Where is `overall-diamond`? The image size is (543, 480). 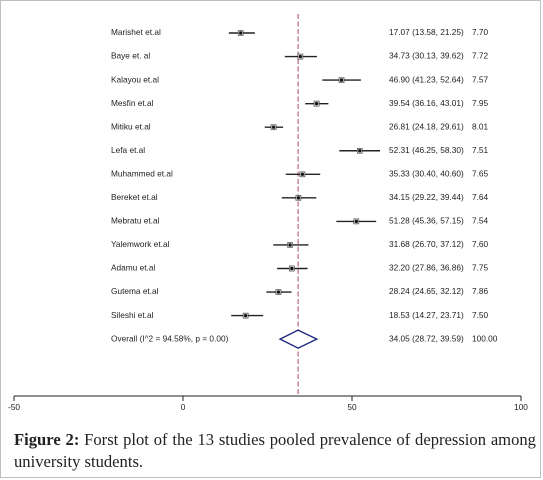 overall-diamond is located at coordinates (298, 339).